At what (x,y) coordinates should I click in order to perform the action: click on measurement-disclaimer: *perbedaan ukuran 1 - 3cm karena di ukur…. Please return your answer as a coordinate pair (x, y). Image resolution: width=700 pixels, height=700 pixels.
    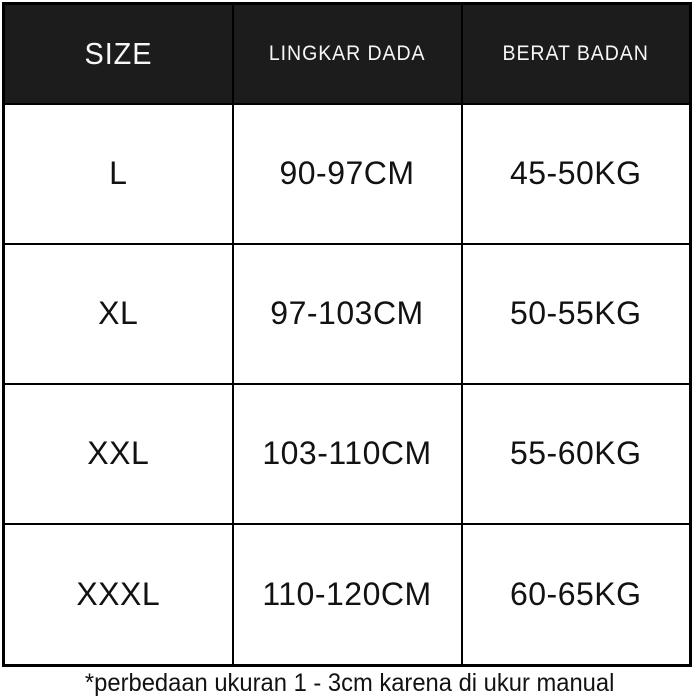
    Looking at the image, I should click on (350, 684).